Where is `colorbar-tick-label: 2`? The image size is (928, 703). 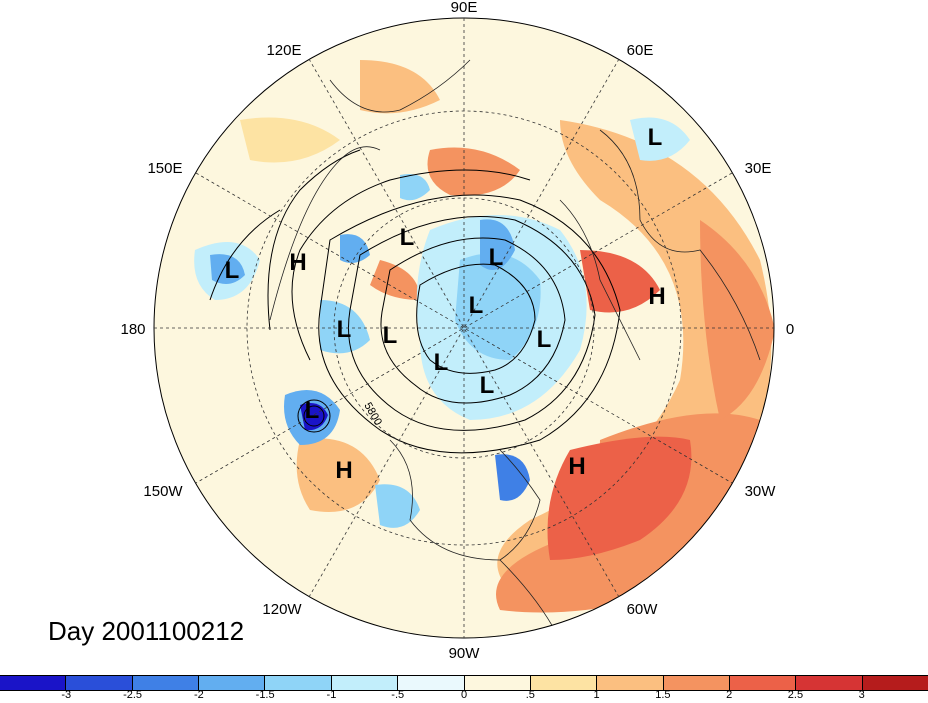
colorbar-tick-label: 2 is located at coordinates (729, 695).